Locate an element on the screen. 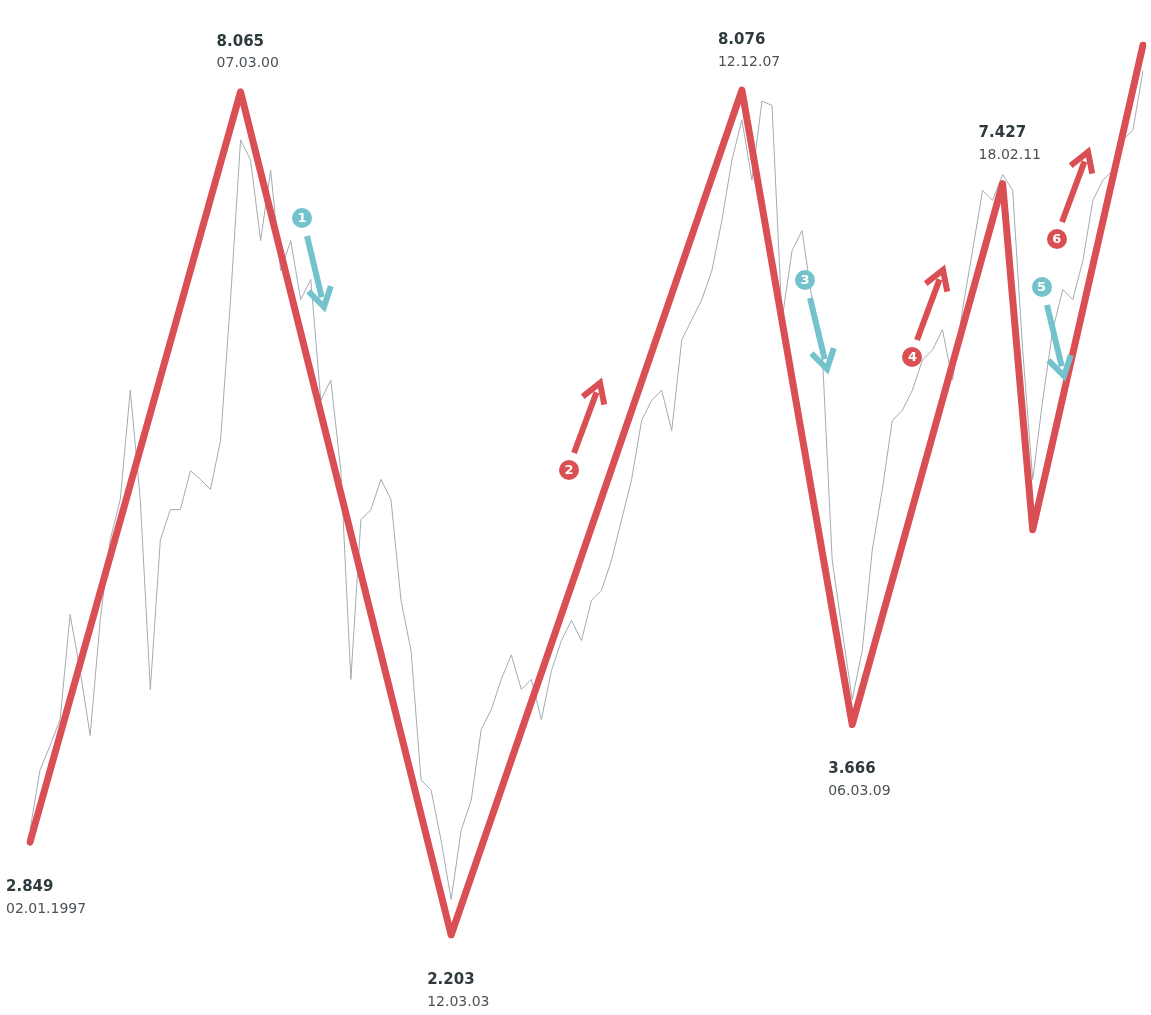 The image size is (1151, 1015). data-label: 8.076 is located at coordinates (741, 39).